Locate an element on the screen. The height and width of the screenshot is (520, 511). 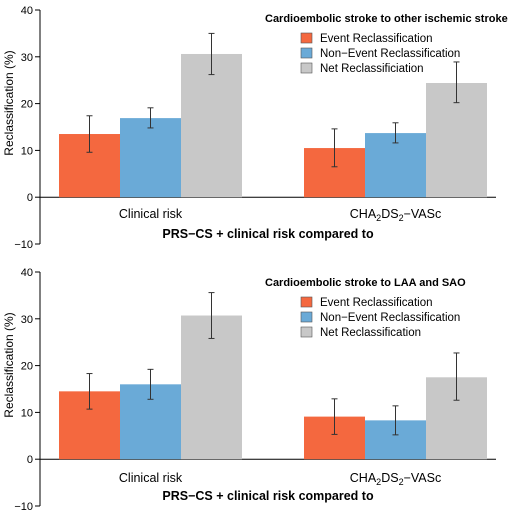
chart2-y-tick-label: 0 is located at coordinates (30, 460).